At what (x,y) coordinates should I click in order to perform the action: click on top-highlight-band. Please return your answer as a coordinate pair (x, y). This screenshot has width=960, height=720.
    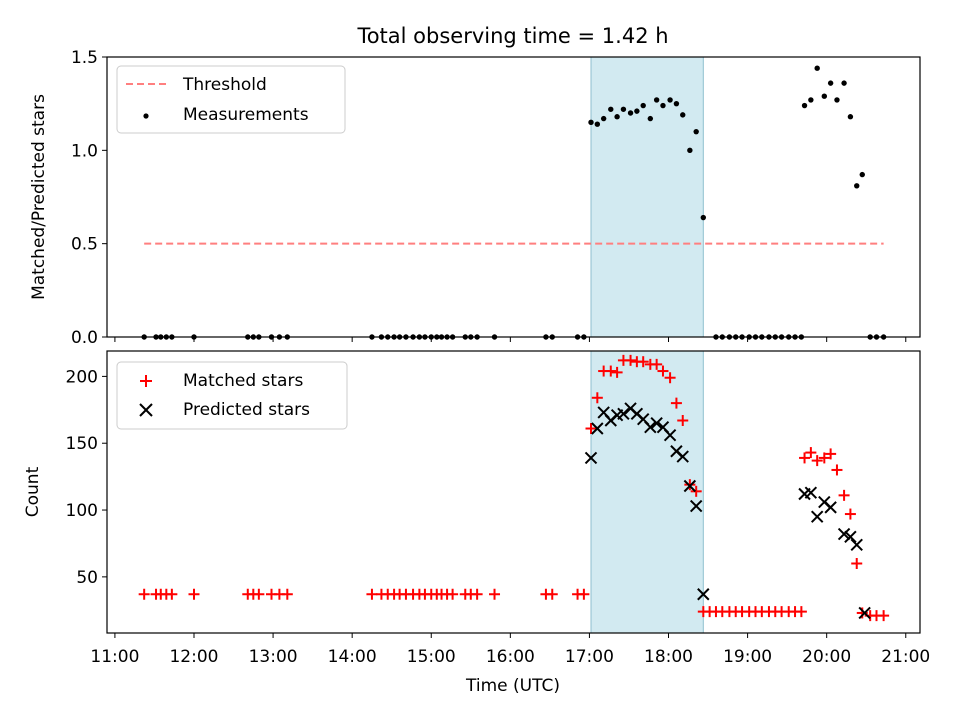
    Looking at the image, I should click on (647, 197).